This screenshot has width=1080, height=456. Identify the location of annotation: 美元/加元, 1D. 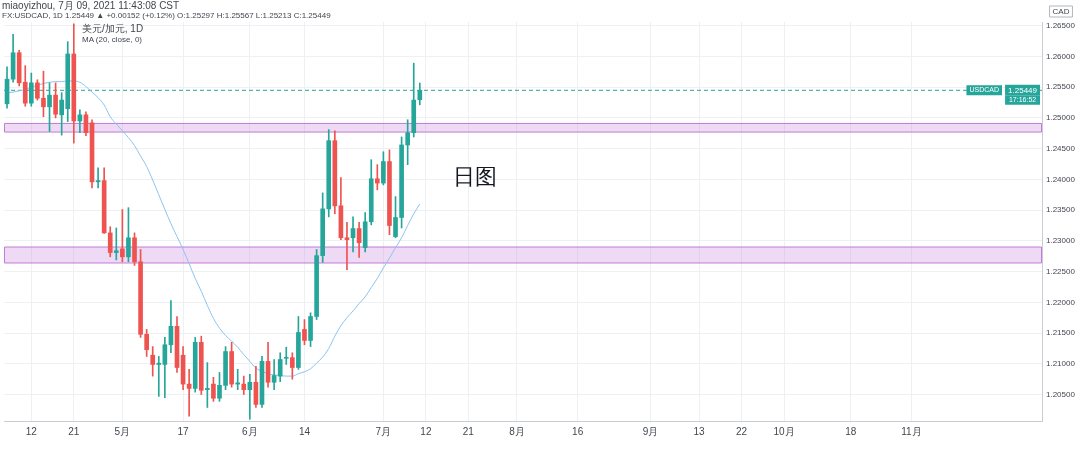
(113, 28).